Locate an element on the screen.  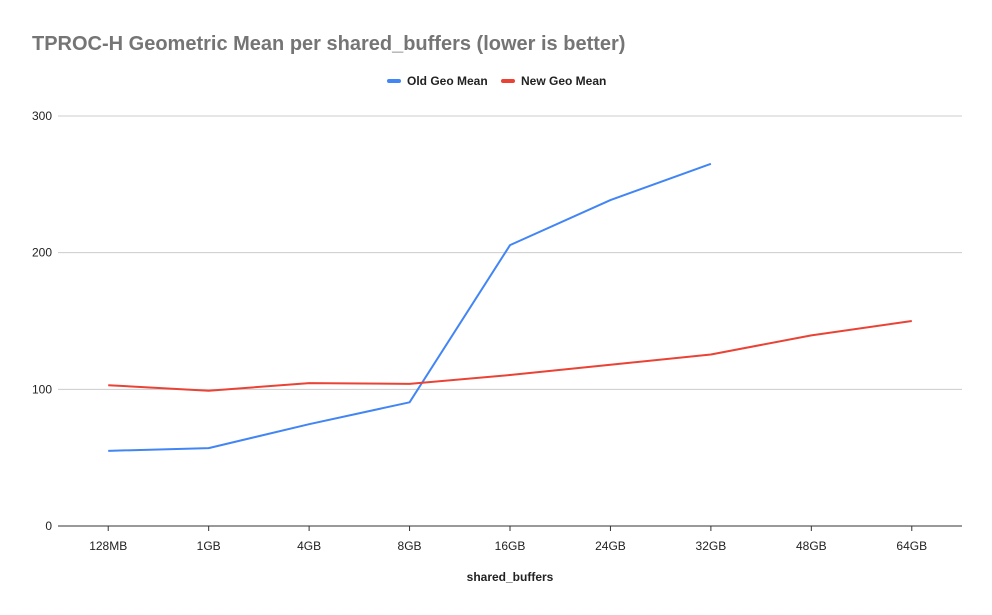
x-axis-ticks: 128MB 1GB 4GB 8GB 16GB 24GB 32GB 48GB 64GB is located at coordinates (508, 539).